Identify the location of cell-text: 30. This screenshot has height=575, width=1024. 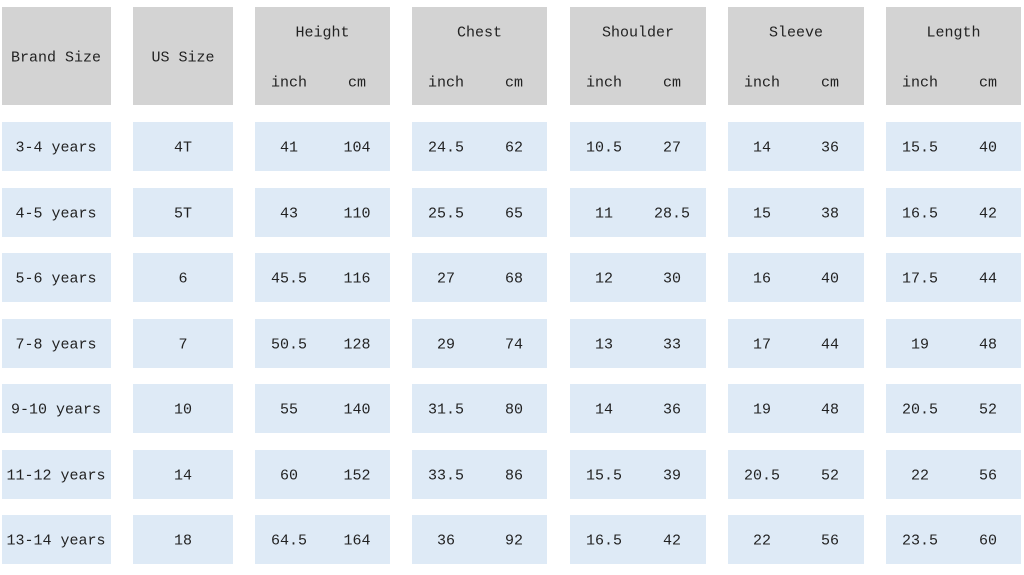
(672, 278).